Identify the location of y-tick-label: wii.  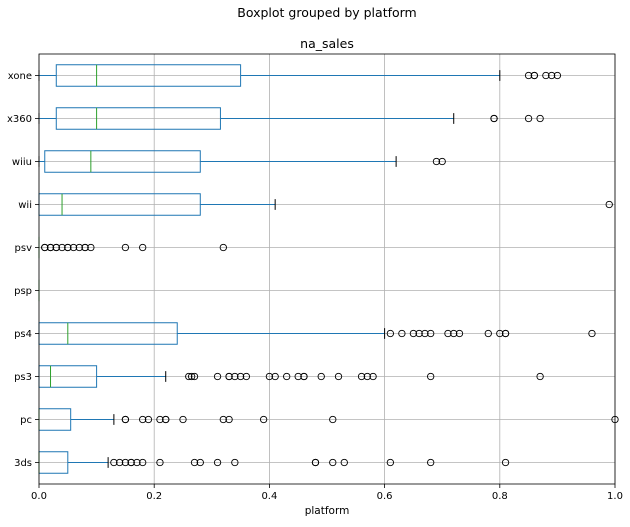
(25, 205).